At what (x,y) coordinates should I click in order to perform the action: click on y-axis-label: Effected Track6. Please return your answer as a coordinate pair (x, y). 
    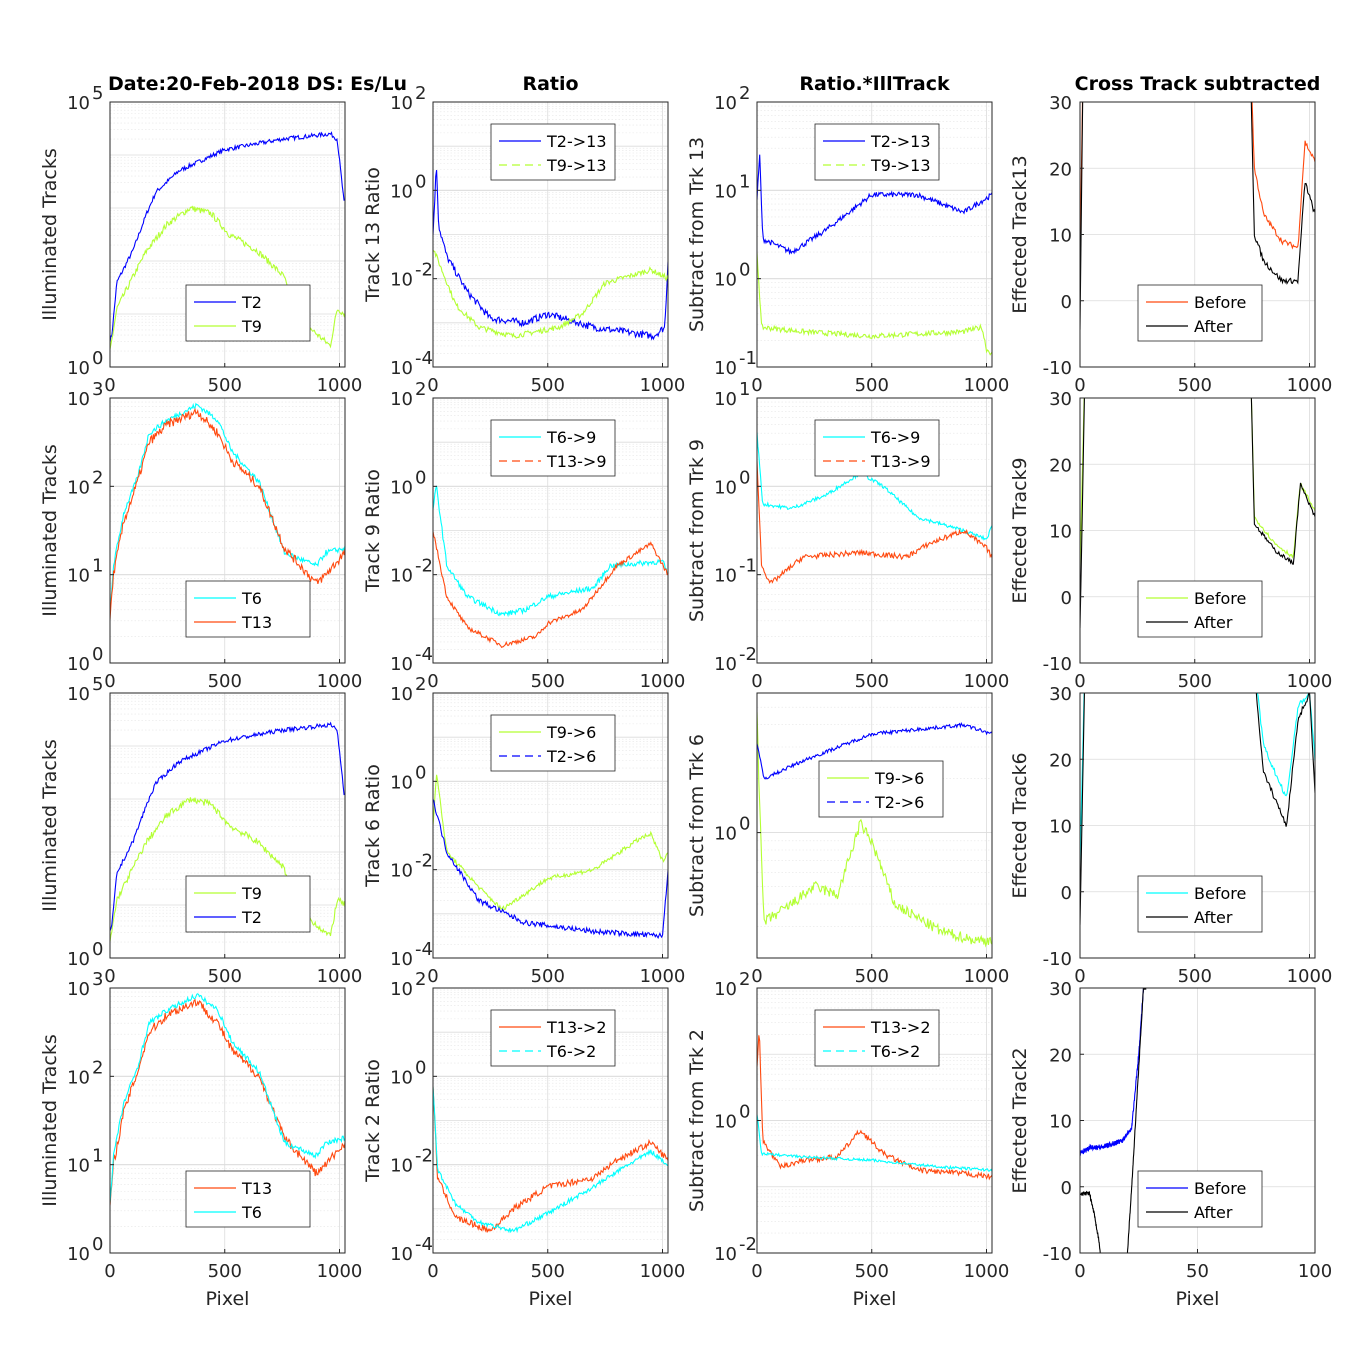
    Looking at the image, I should click on (1020, 825).